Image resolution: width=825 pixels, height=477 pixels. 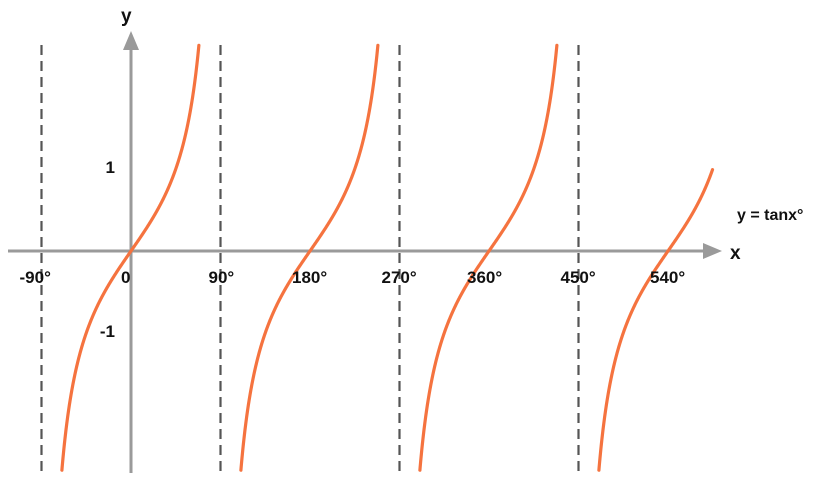 What do you see at coordinates (578, 277) in the screenshot?
I see `x-tick-450: 450°` at bounding box center [578, 277].